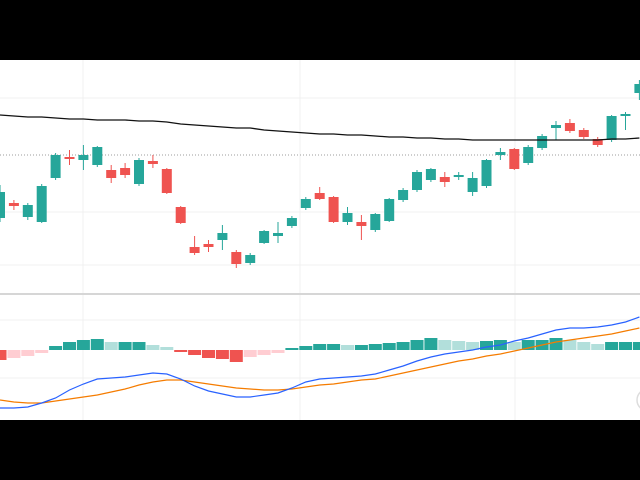  Describe the element at coordinates (638, 400) in the screenshot. I see `scroll-button` at that location.